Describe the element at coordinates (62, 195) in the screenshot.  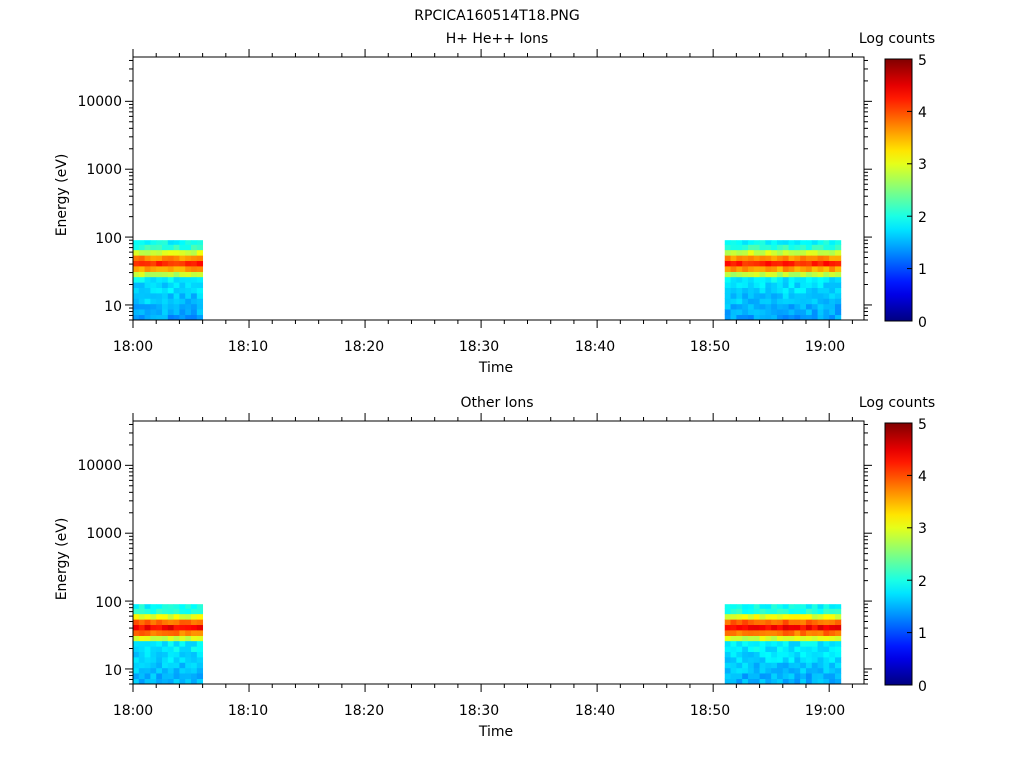
I see `y-axis-label: Energy (eV)` at that location.